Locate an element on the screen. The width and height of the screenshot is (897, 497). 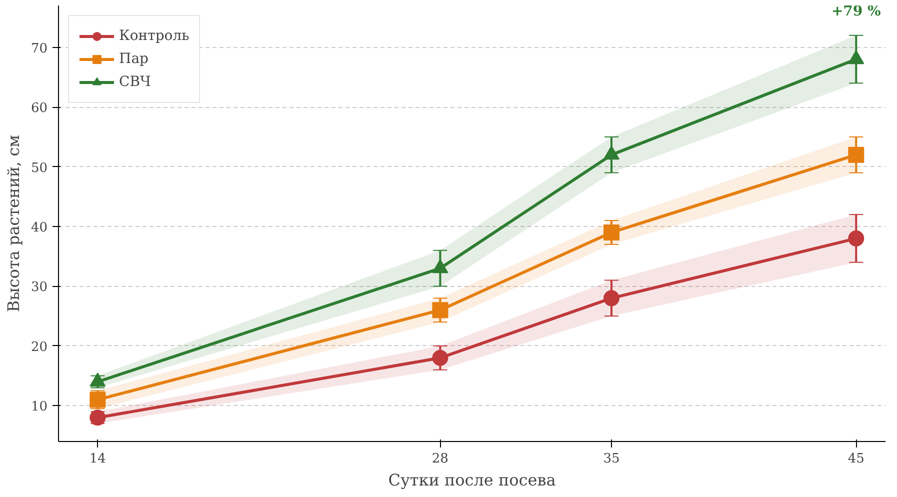
y-tick-label: 50 is located at coordinates (39, 168).